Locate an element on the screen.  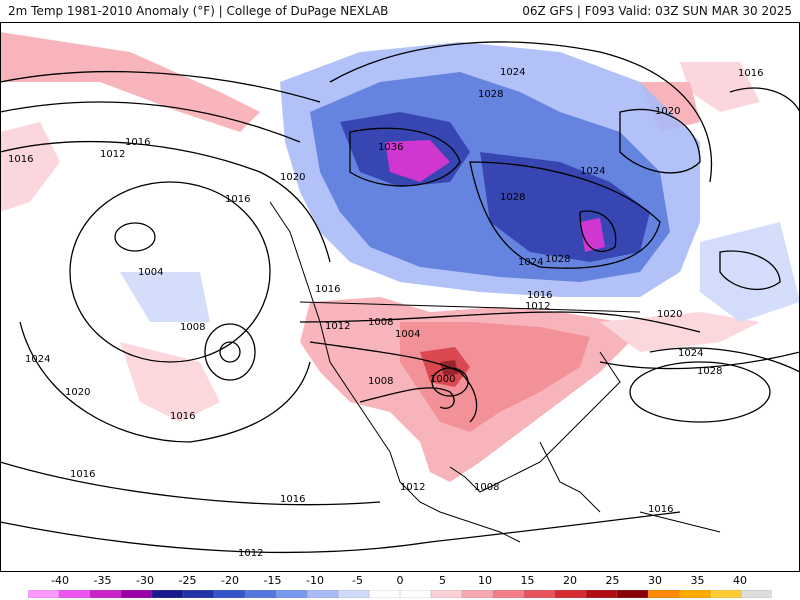
color-scale-tick-label: -35 is located at coordinates (102, 580).